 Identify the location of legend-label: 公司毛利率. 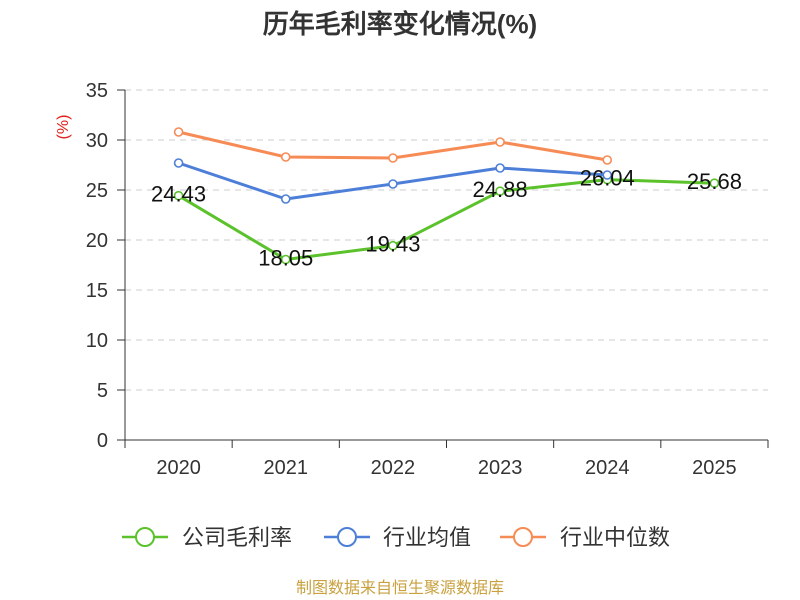
(237, 537).